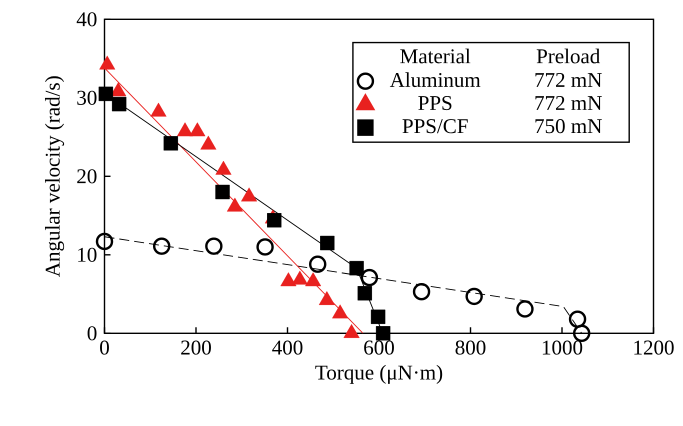  What do you see at coordinates (92, 333) in the screenshot?
I see `y-tick-label: 0` at bounding box center [92, 333].